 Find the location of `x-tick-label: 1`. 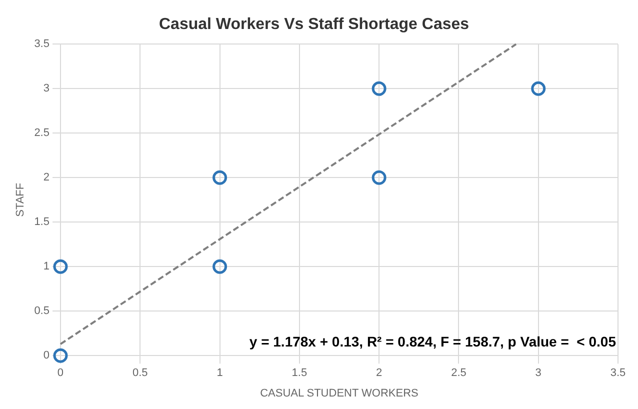

x-tick-label: 1 is located at coordinates (219, 373).